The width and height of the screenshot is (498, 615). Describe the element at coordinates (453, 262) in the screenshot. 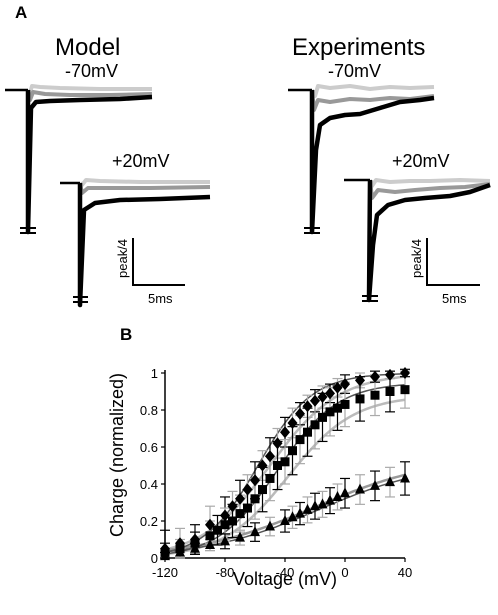

I see `experiment-scale-bar` at that location.